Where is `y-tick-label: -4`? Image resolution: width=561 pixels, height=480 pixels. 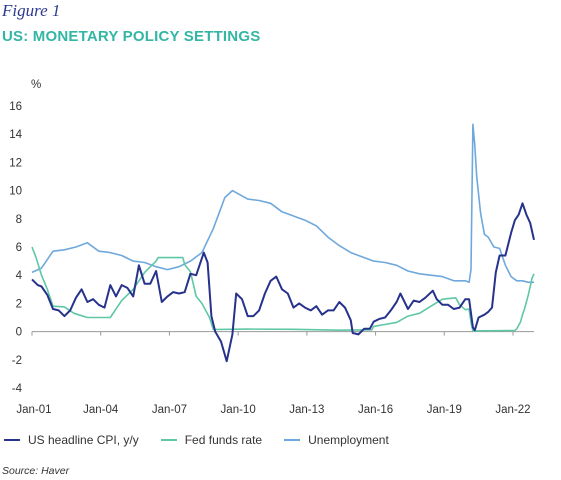
y-tick-label: -4 is located at coordinates (17, 389).